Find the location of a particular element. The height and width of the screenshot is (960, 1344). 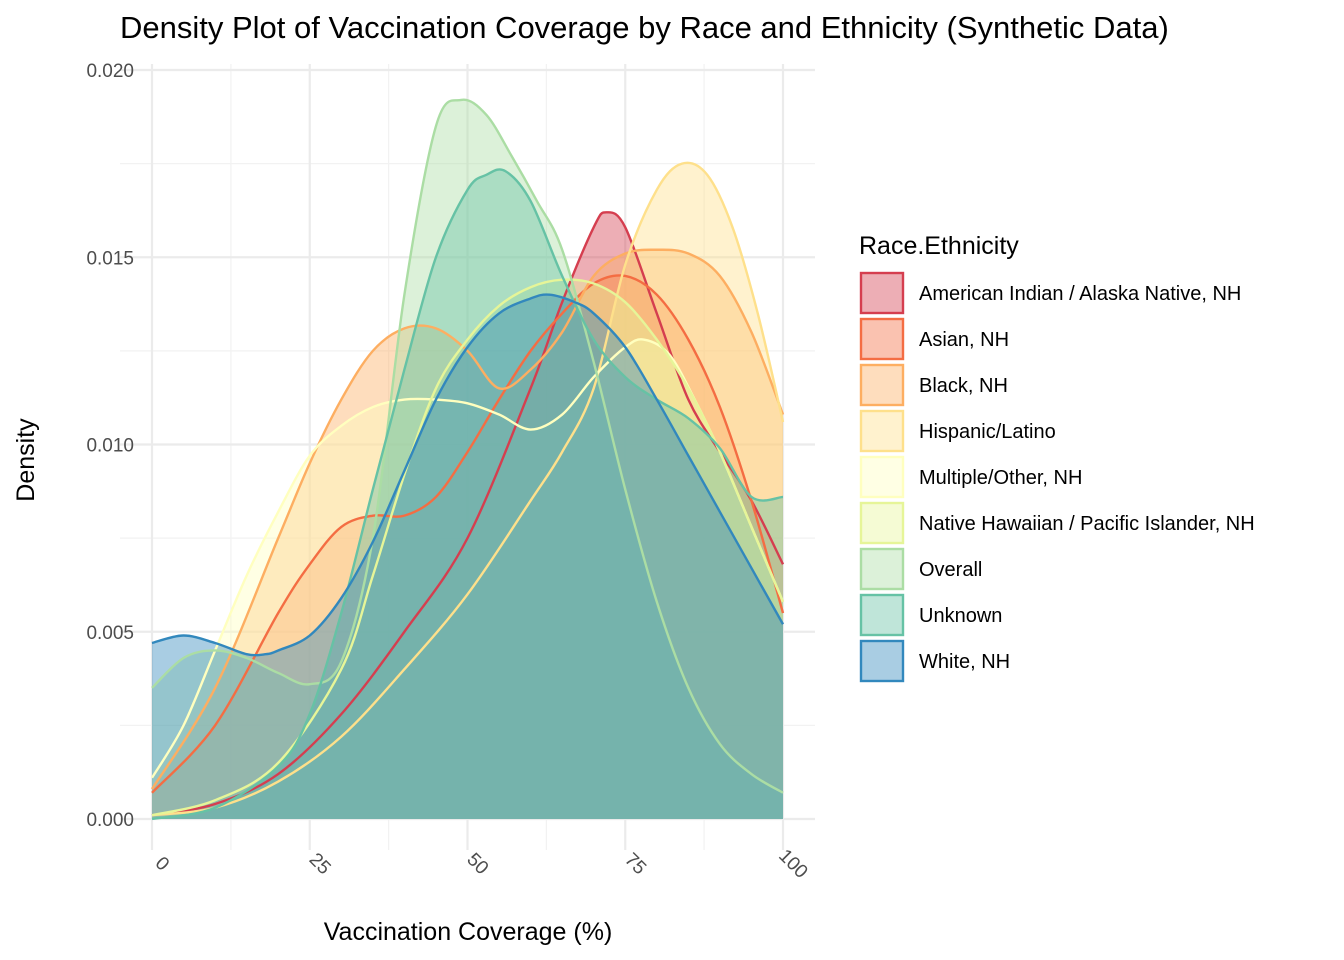

x-tick-label: 75 is located at coordinates (635, 864).